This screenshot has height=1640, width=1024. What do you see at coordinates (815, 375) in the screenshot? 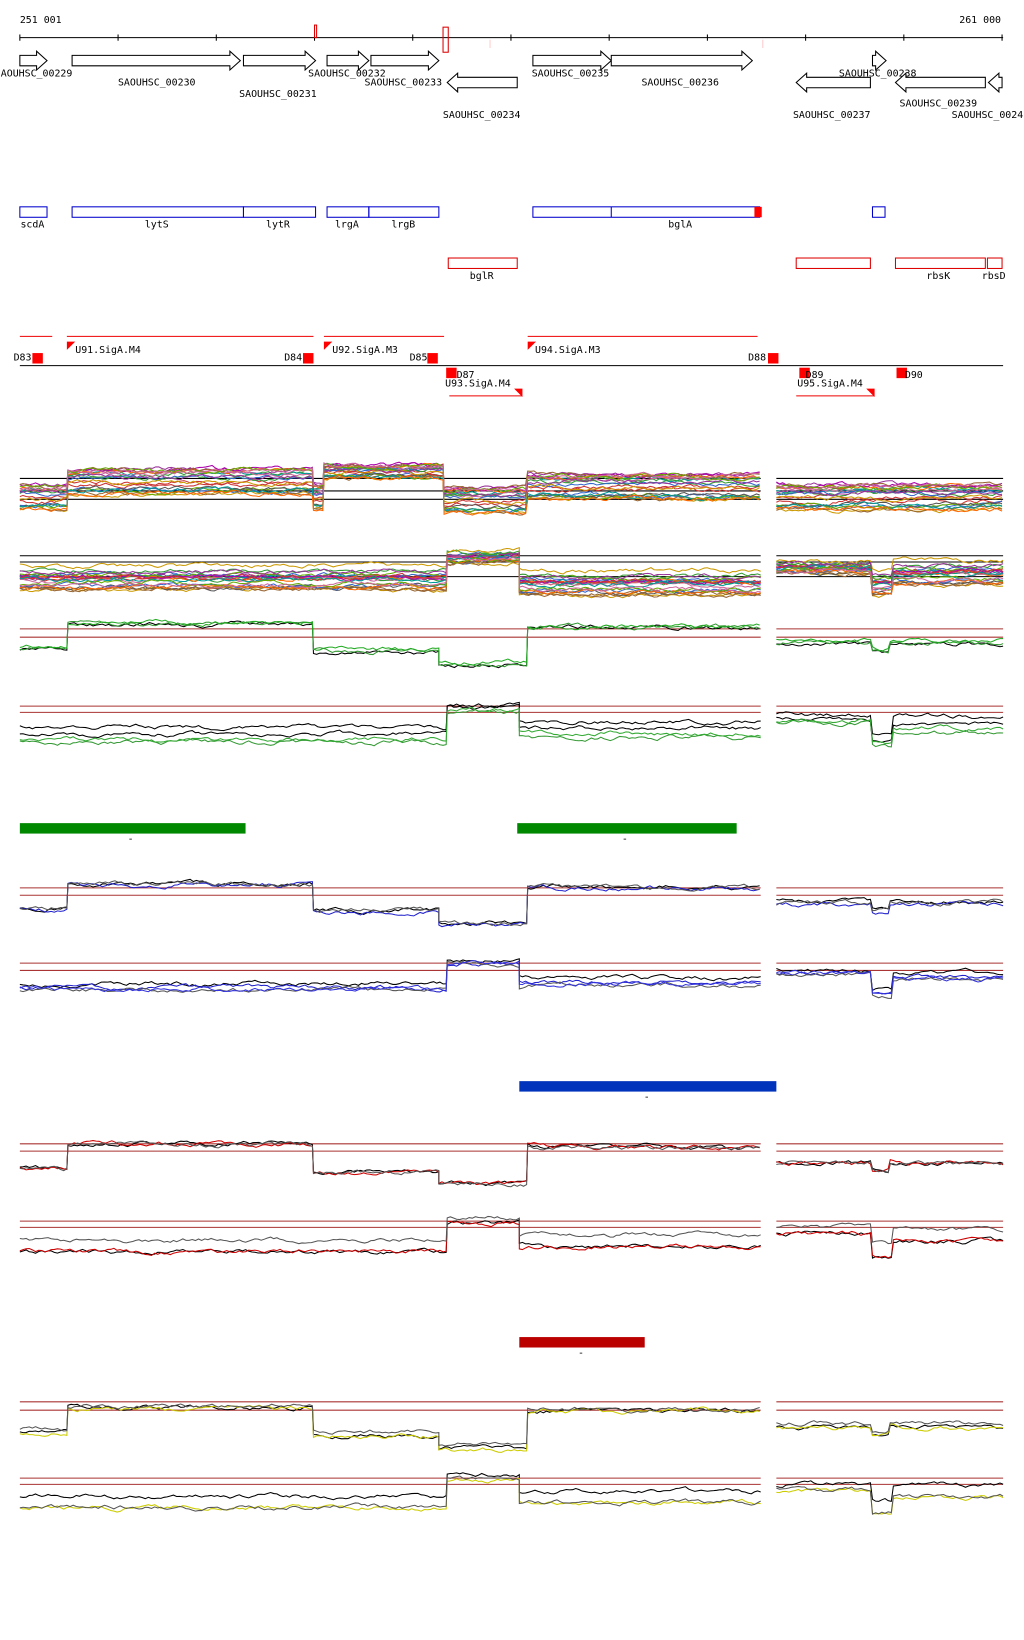
I see `feature-label: D89` at bounding box center [815, 375].